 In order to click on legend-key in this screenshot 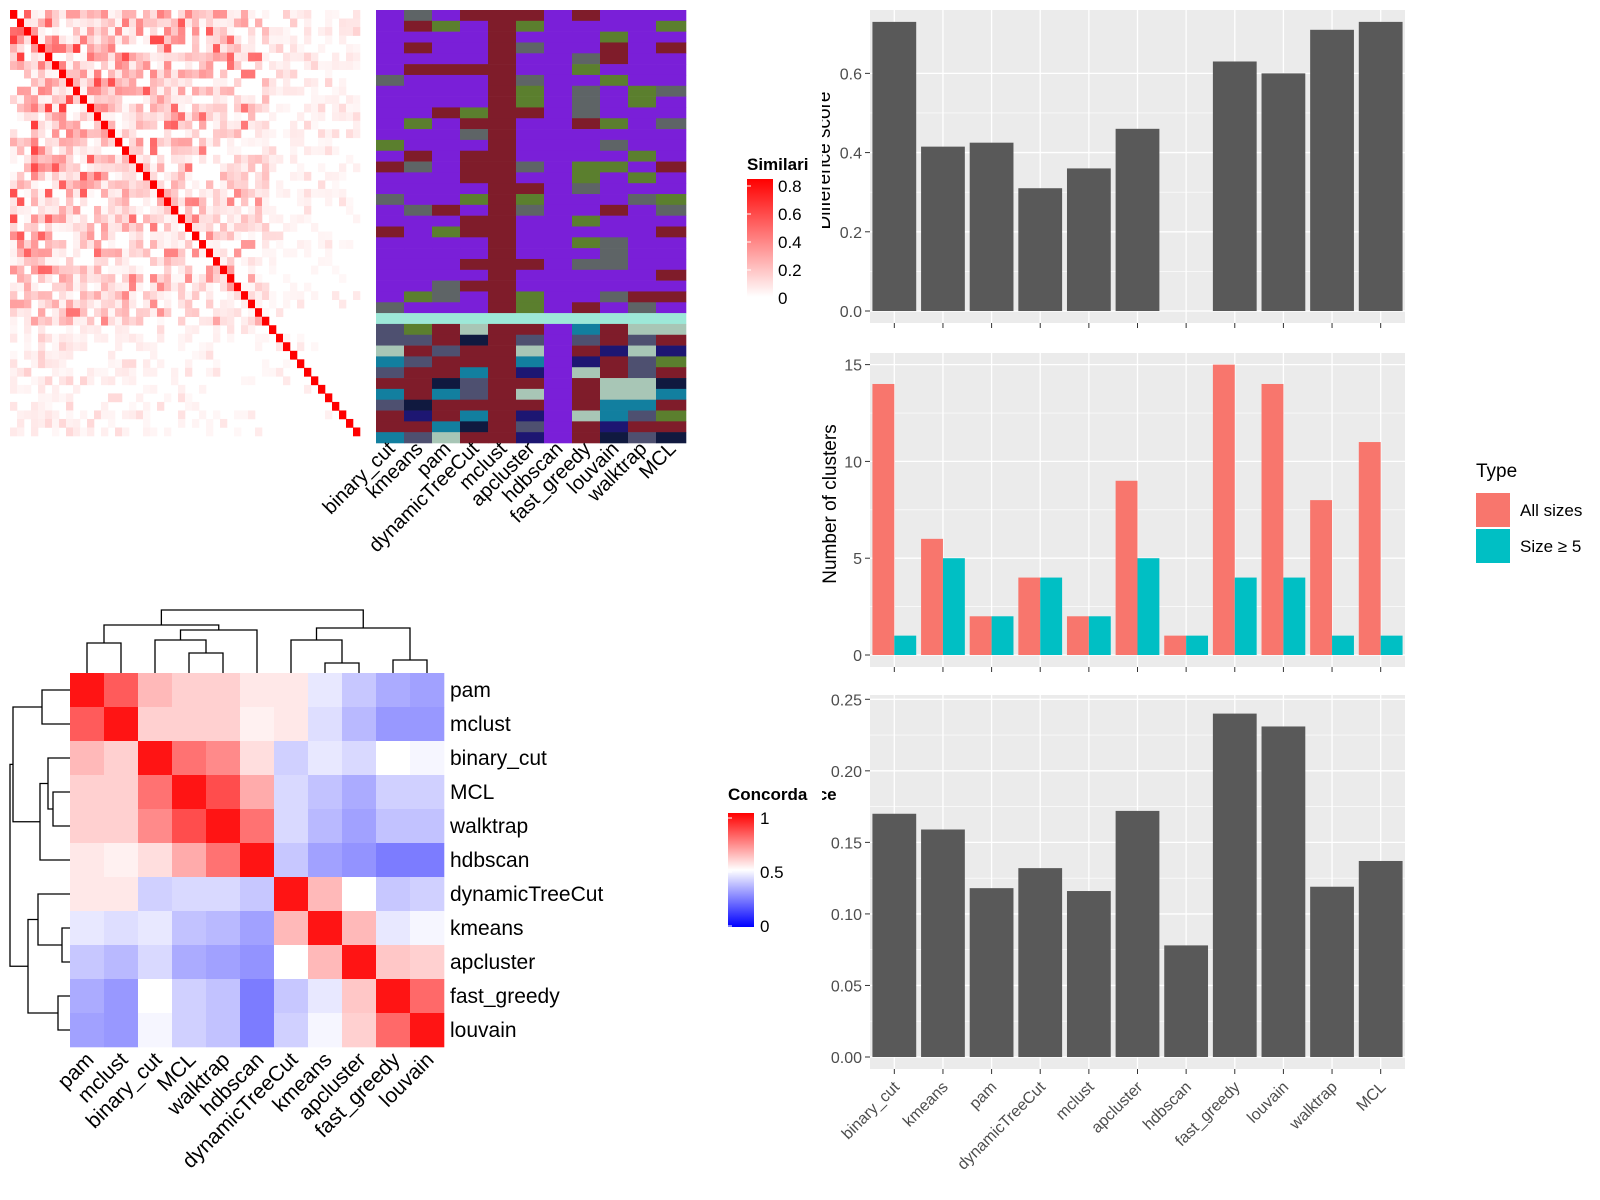, I will do `click(1493, 510)`.